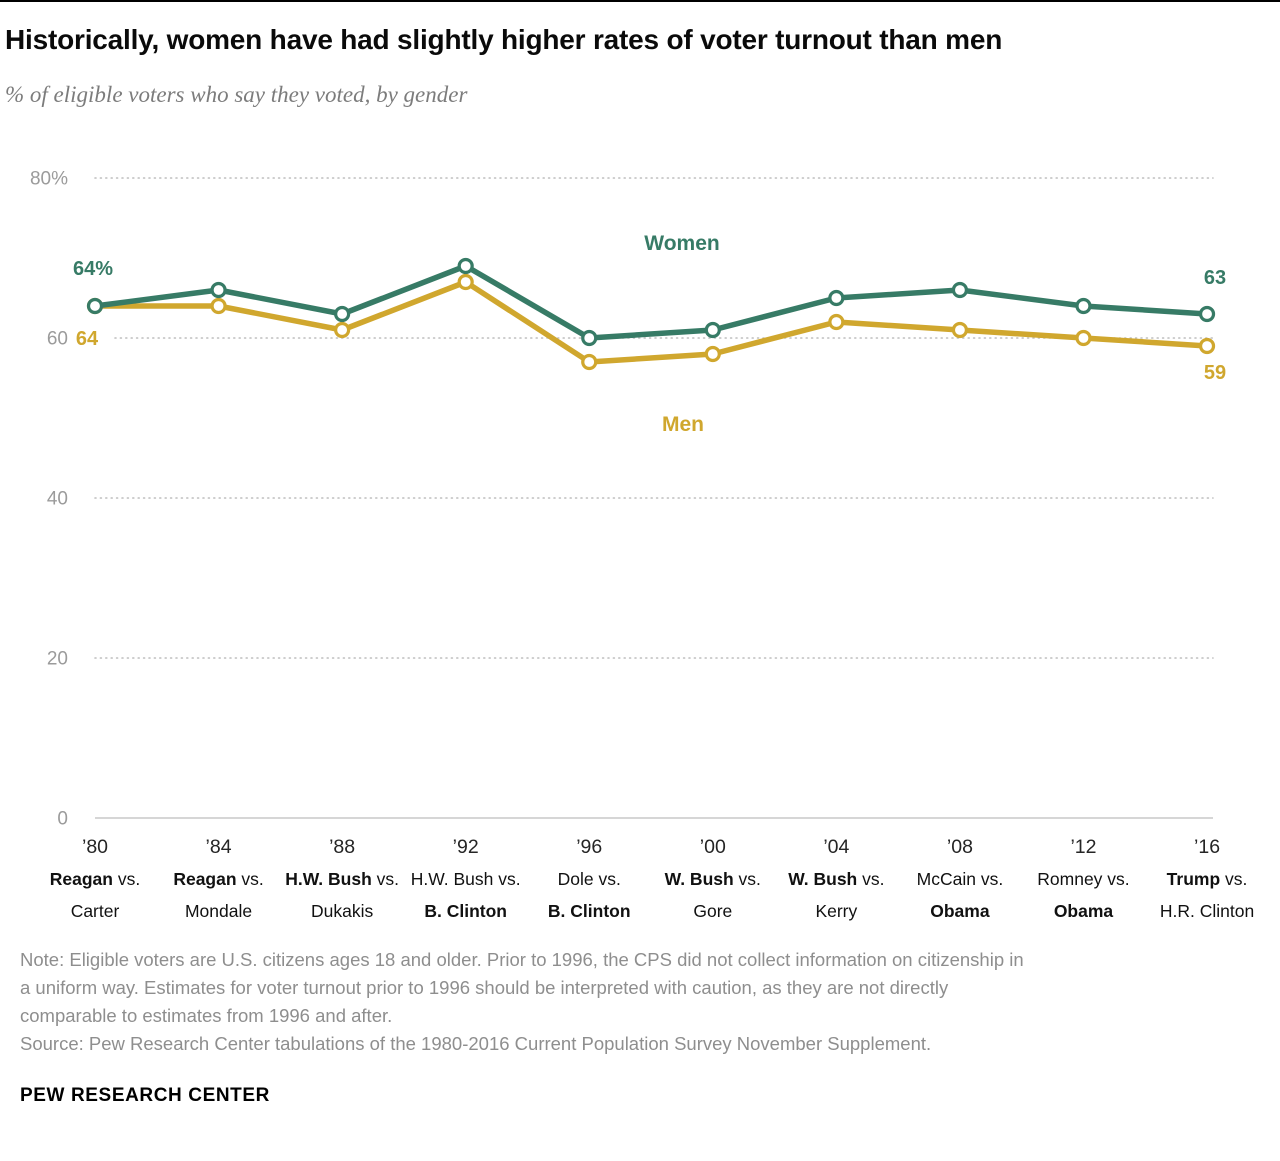 The height and width of the screenshot is (1161, 1280). What do you see at coordinates (836, 911) in the screenshot?
I see `candidate-matchup-line2: Kerry` at bounding box center [836, 911].